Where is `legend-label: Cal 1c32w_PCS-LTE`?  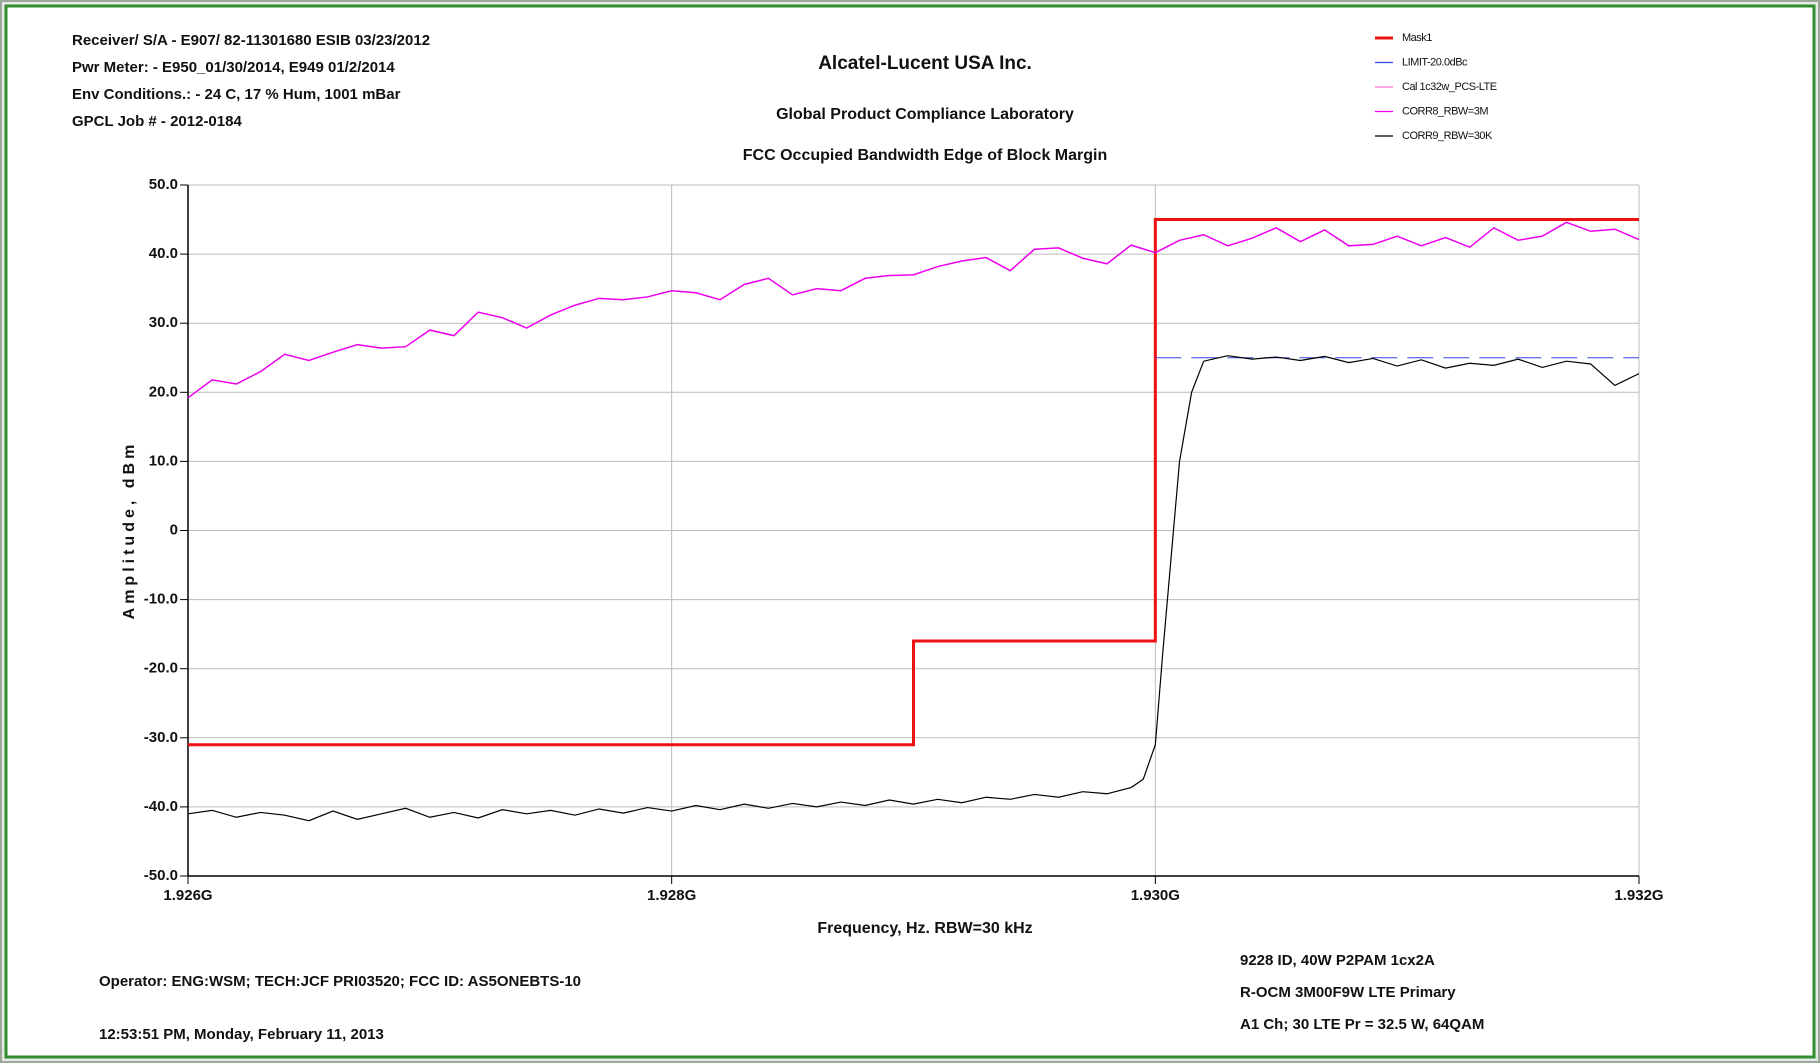 legend-label: Cal 1c32w_PCS-LTE is located at coordinates (1449, 87).